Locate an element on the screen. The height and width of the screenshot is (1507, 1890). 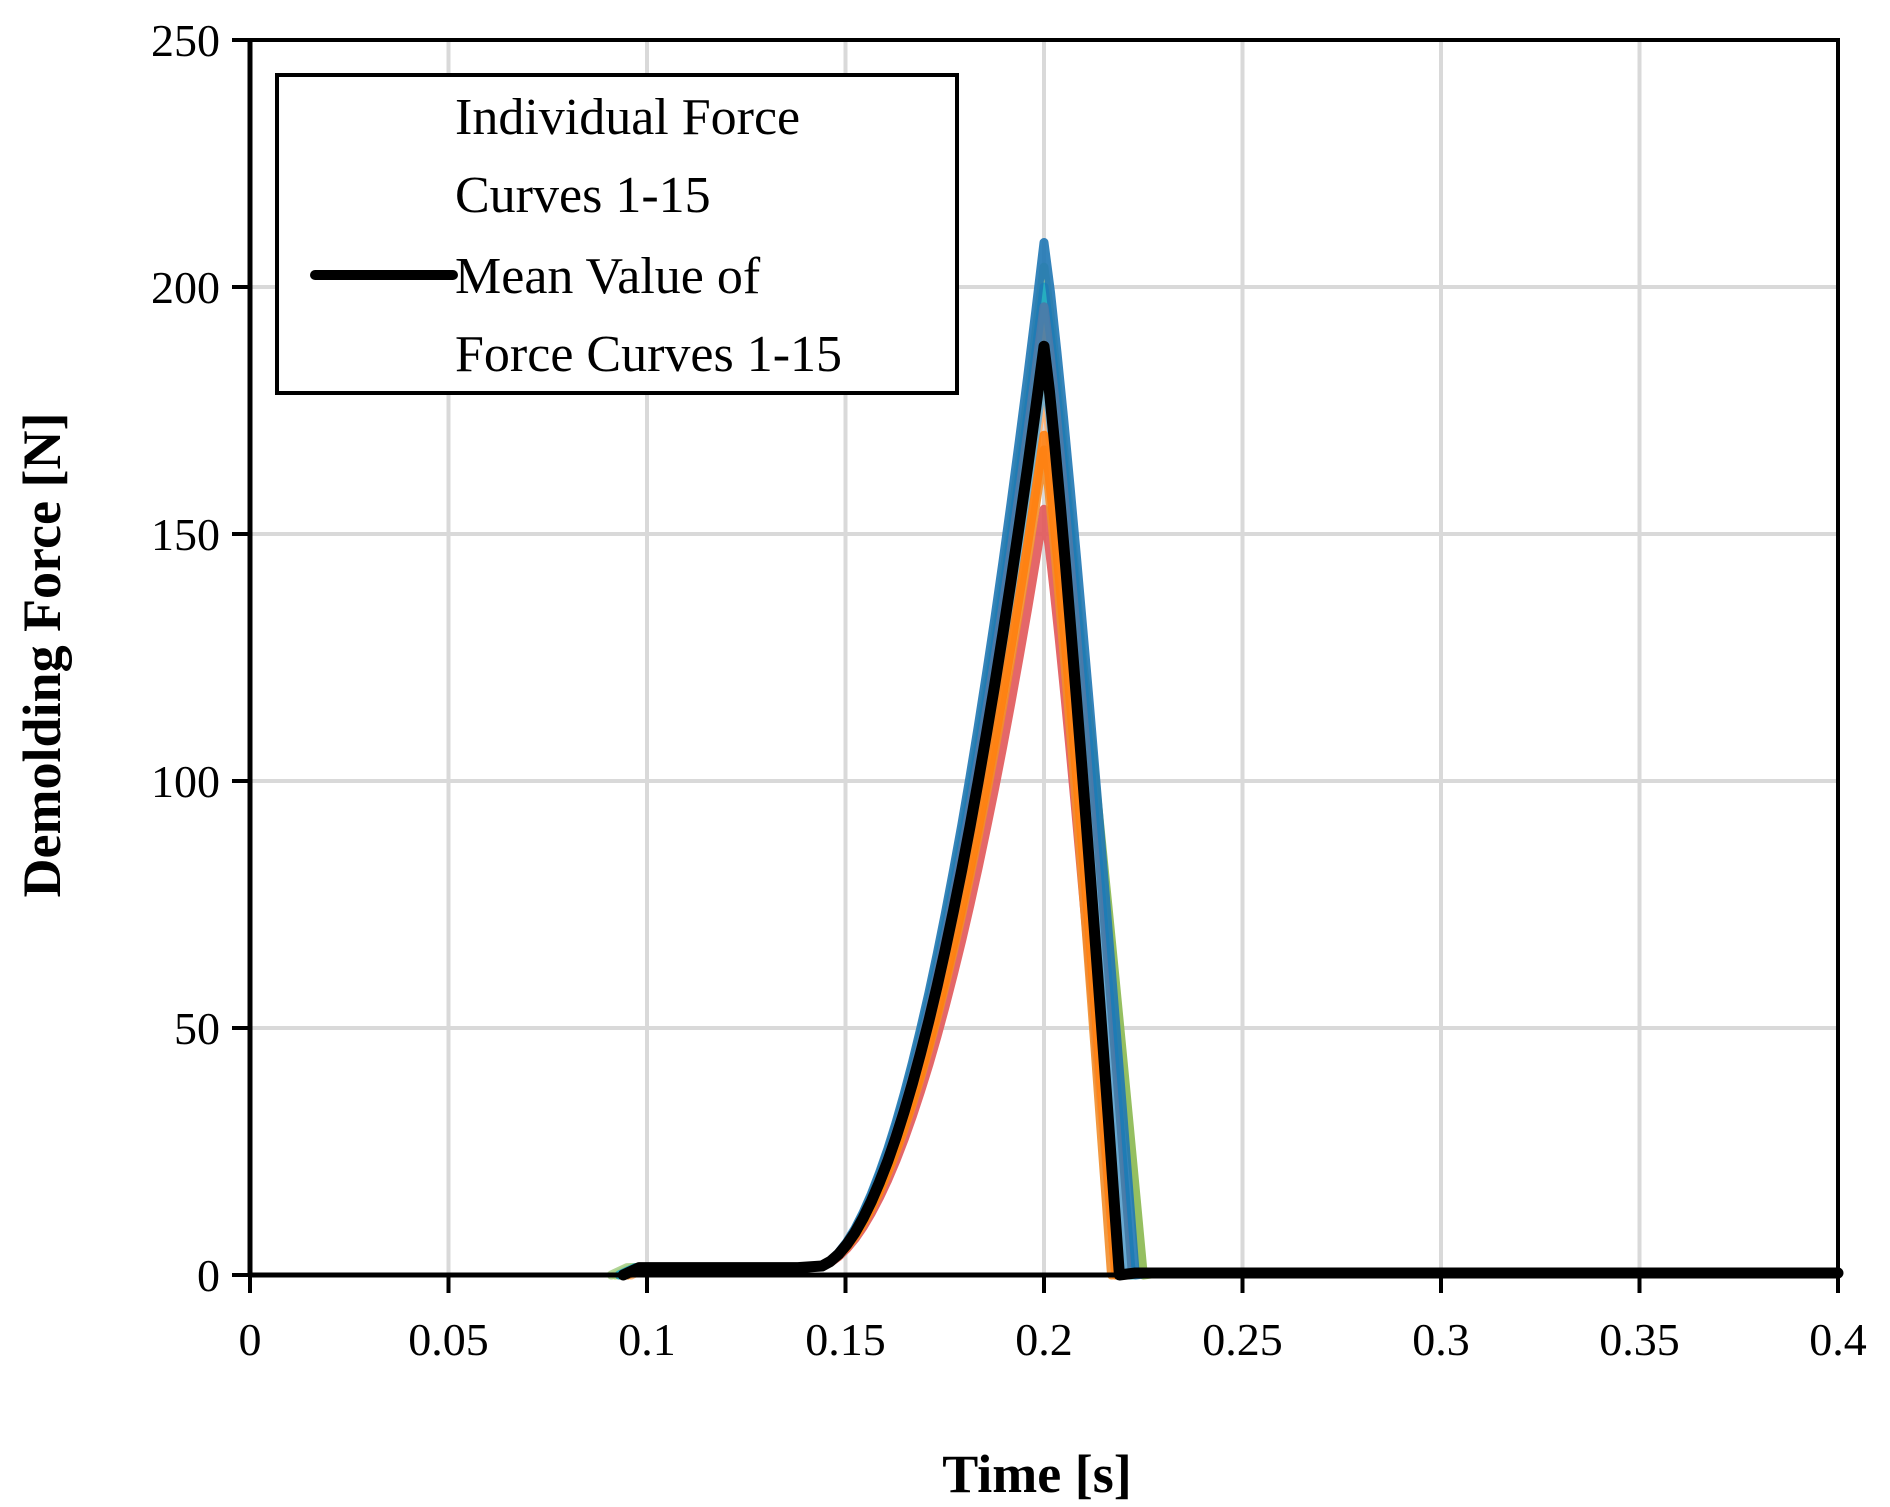
x-tick-label-5: 0.25 is located at coordinates (1242, 1339).